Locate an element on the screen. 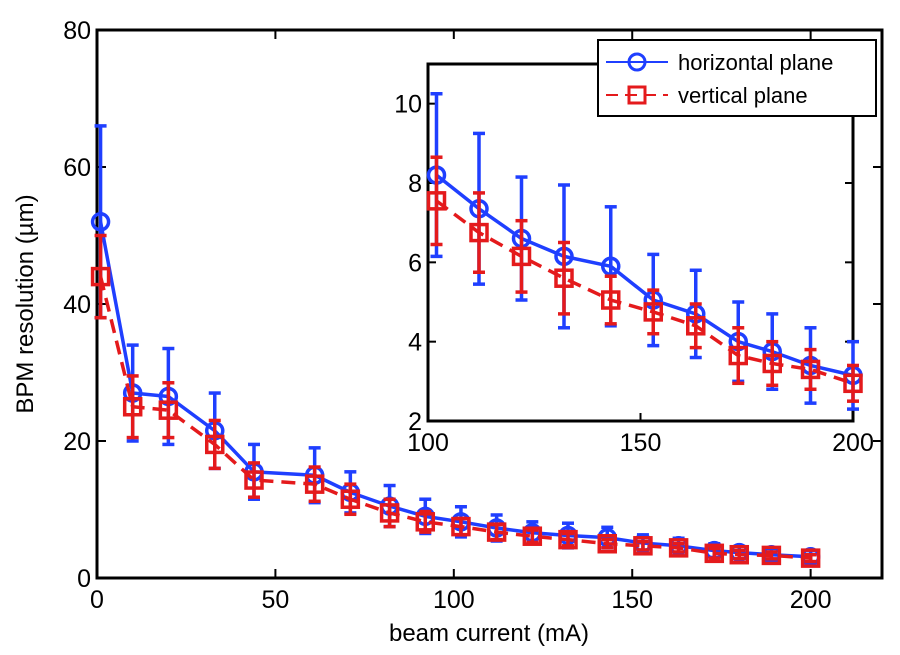  legend-vertical-marker is located at coordinates (637, 95).